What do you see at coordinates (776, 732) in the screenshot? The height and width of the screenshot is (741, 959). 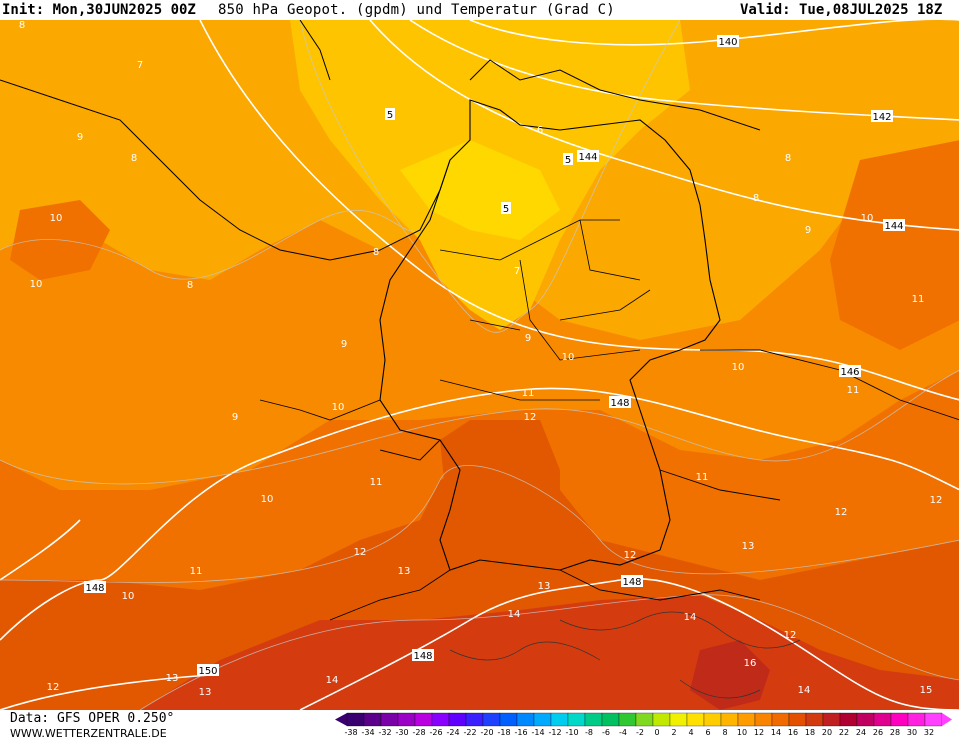 I see `scale-label: 14` at bounding box center [776, 732].